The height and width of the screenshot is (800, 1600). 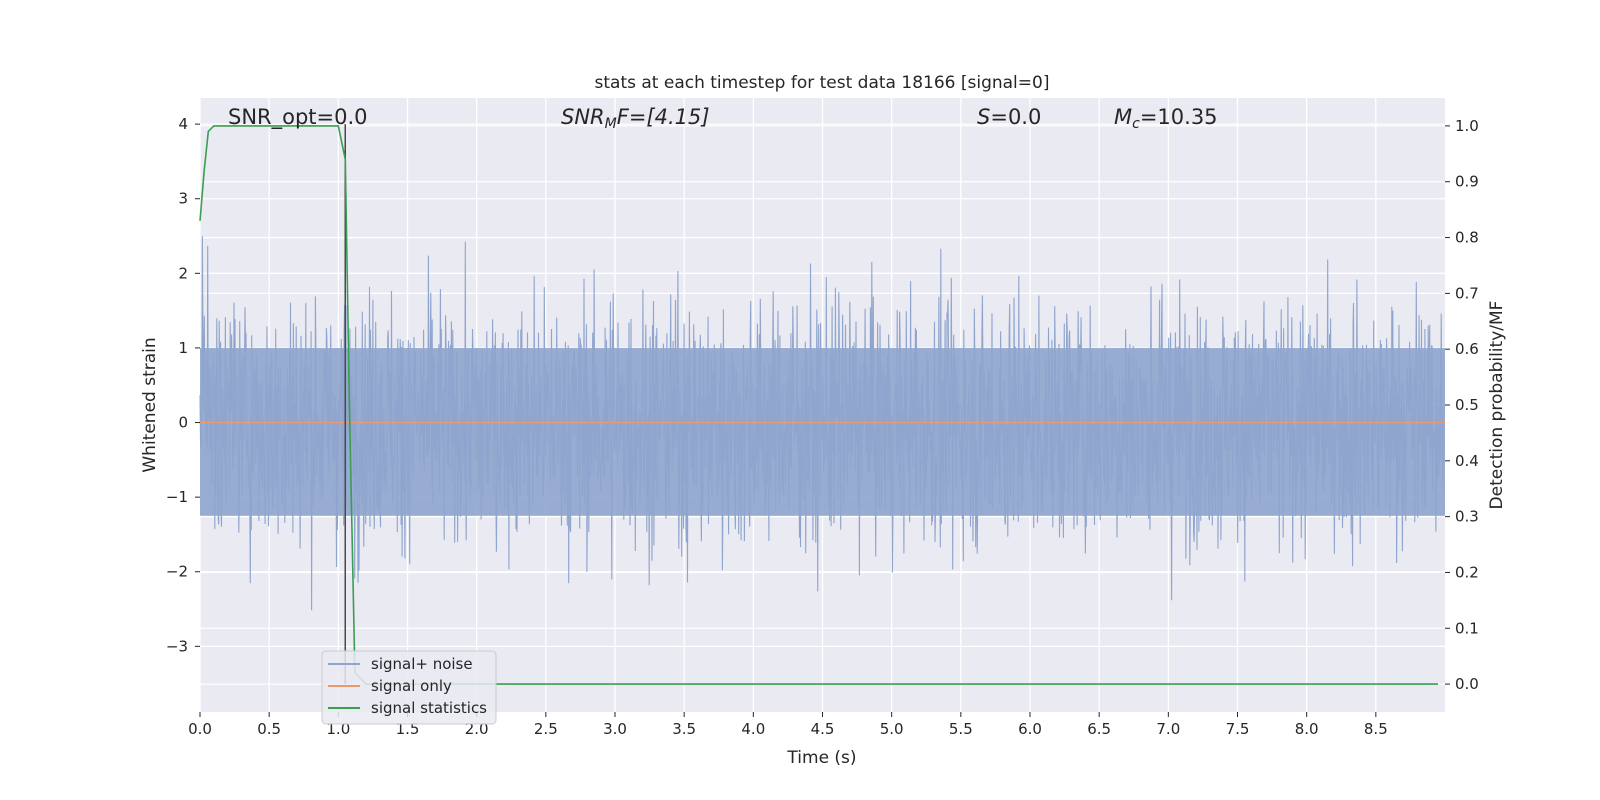 What do you see at coordinates (1030, 729) in the screenshot?
I see `x-tick-label: 6.0` at bounding box center [1030, 729].